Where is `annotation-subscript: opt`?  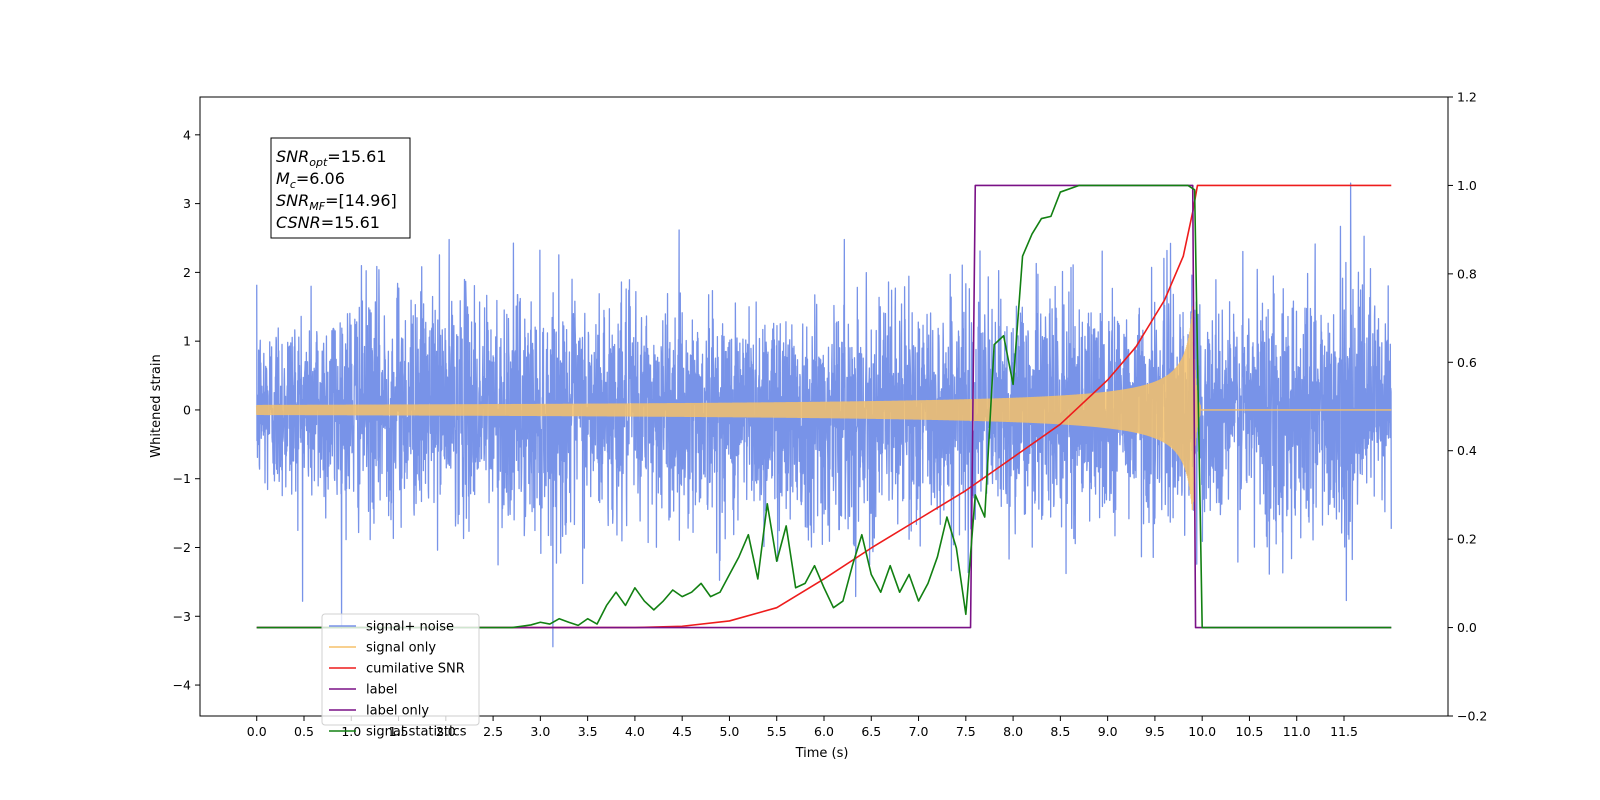
annotation-subscript: opt is located at coordinates (318, 162).